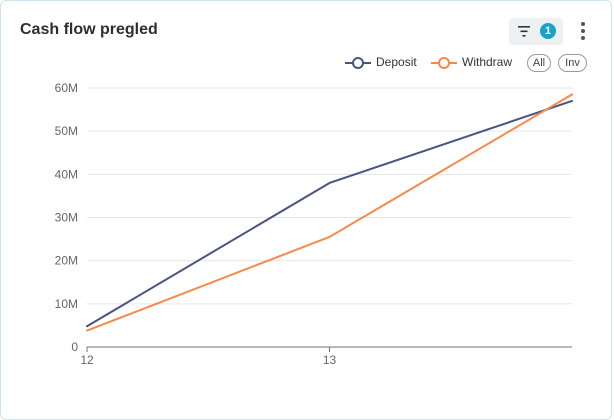  What do you see at coordinates (66, 261) in the screenshot?
I see `y-tick-label: 20M` at bounding box center [66, 261].